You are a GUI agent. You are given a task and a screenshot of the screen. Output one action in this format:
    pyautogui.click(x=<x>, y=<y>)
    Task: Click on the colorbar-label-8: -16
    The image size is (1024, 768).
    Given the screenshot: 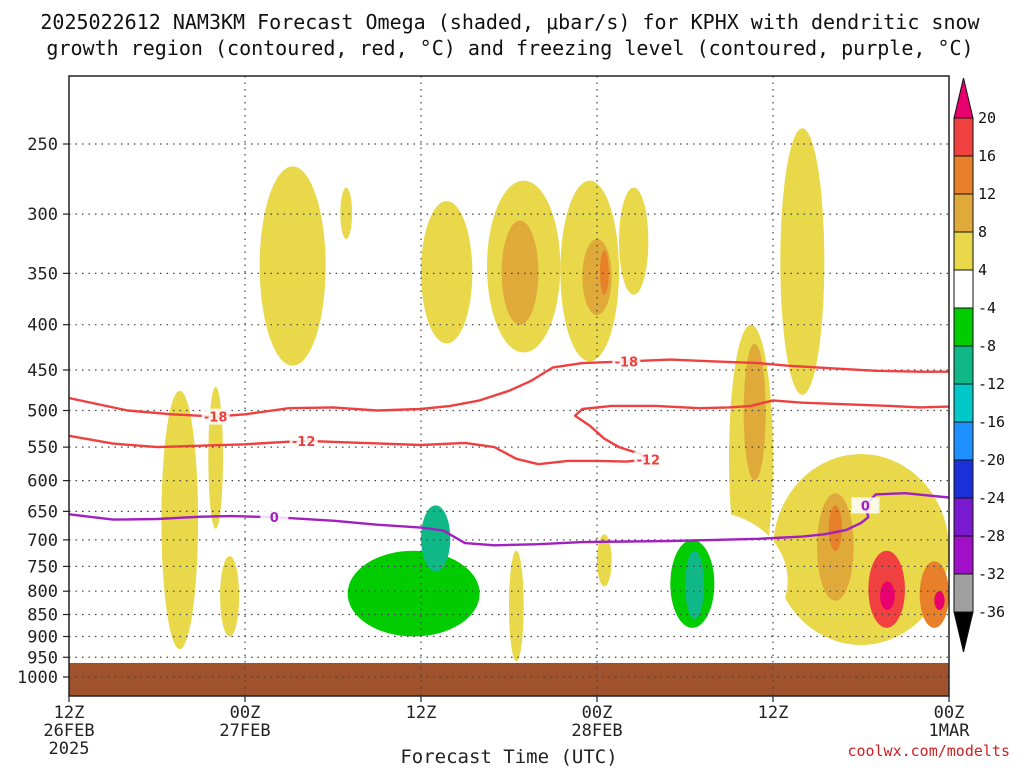 What is the action you would take?
    pyautogui.click(x=991, y=422)
    